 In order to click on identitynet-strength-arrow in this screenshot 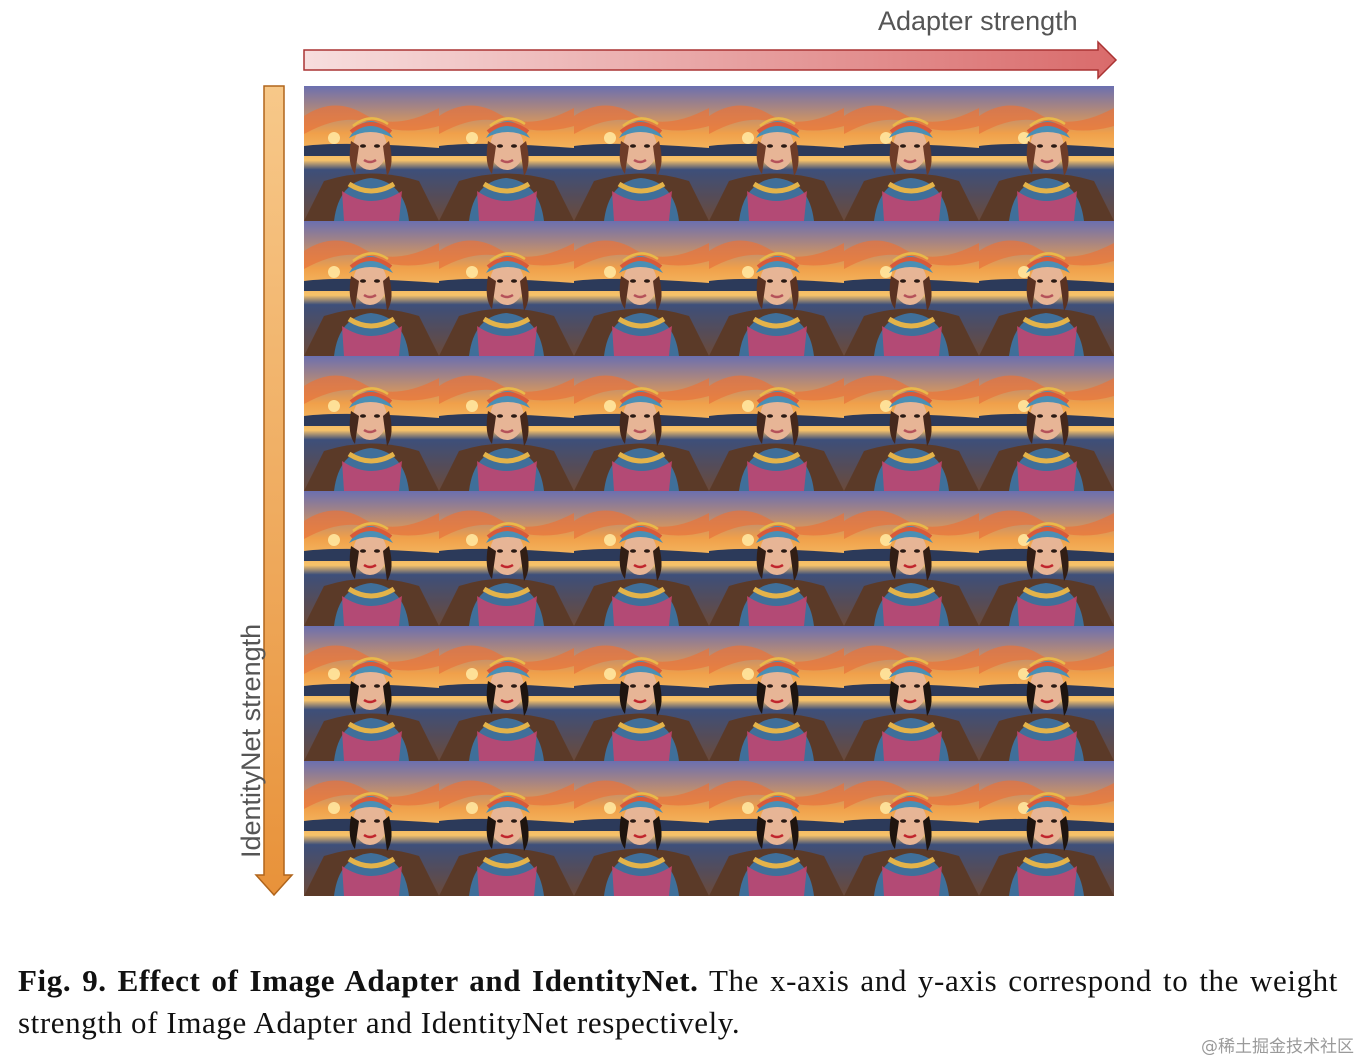, I will do `click(274, 491)`.